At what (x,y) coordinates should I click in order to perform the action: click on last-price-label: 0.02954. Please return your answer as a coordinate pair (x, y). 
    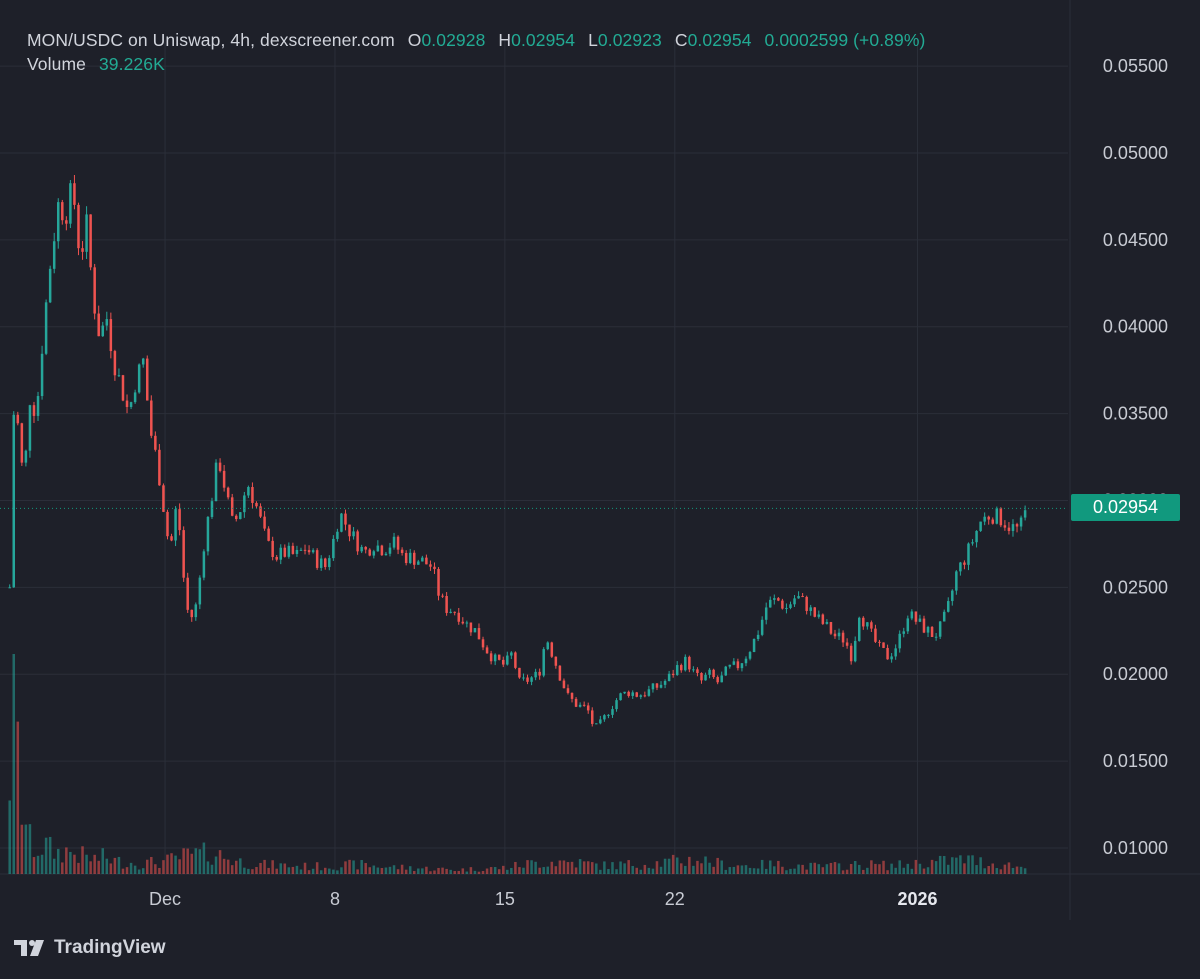
    Looking at the image, I should click on (1125, 507).